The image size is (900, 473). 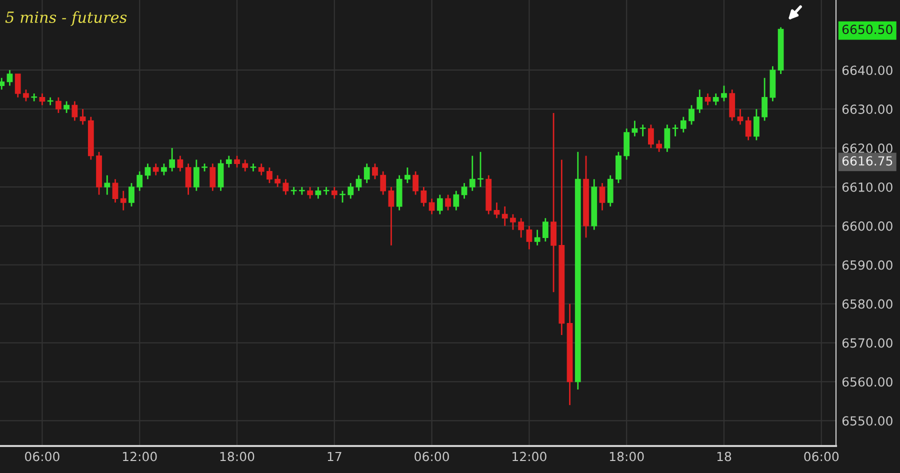 What do you see at coordinates (724, 457) in the screenshot?
I see `x-tick-label: 18` at bounding box center [724, 457].